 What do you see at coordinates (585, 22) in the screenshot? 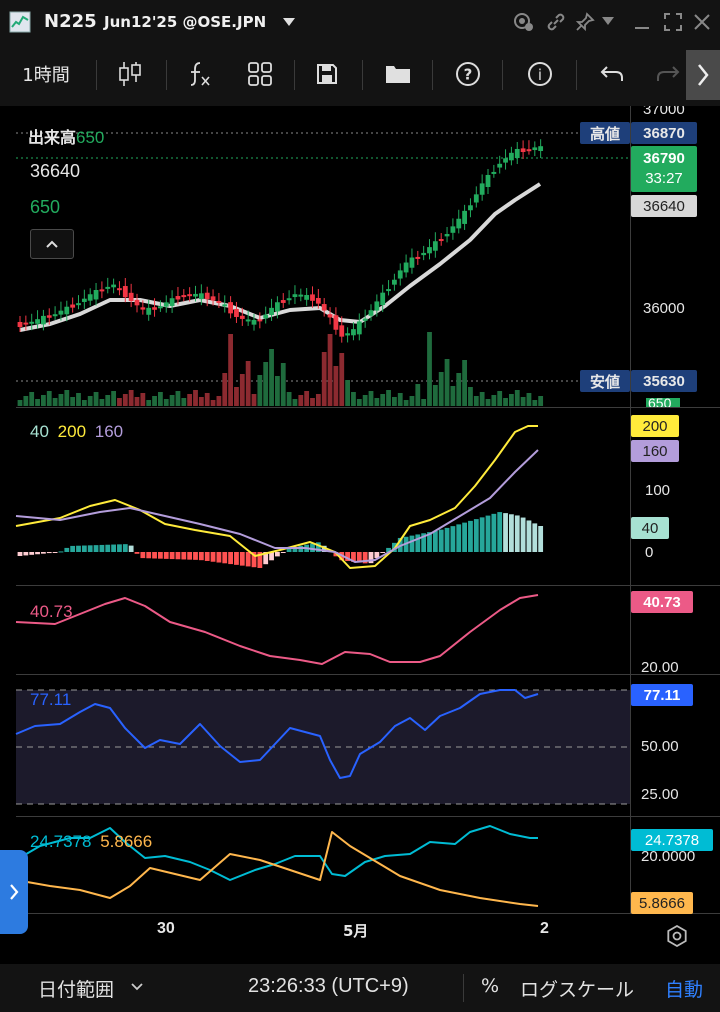
I see `pin-icon` at bounding box center [585, 22].